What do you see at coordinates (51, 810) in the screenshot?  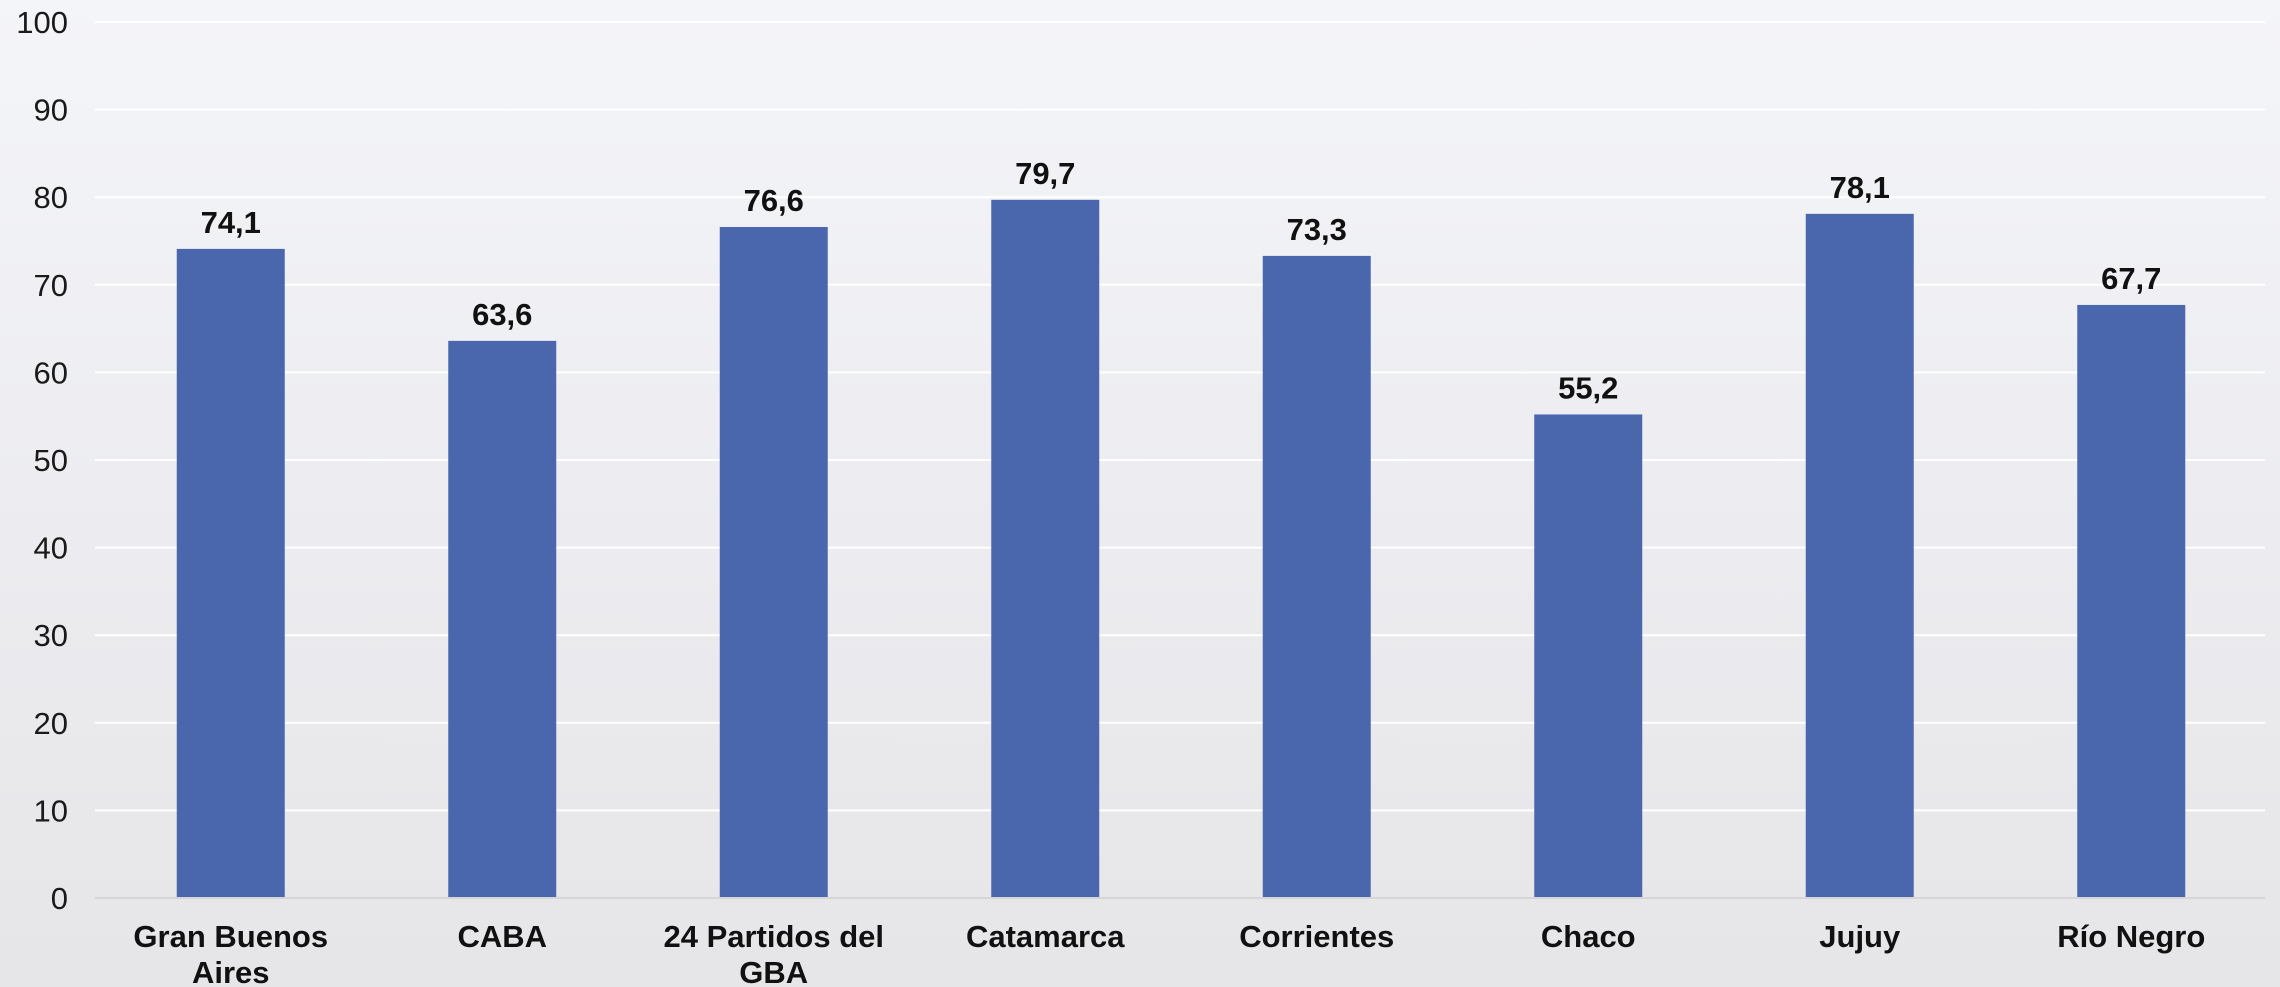 I see `y-tick-label: 10` at bounding box center [51, 810].